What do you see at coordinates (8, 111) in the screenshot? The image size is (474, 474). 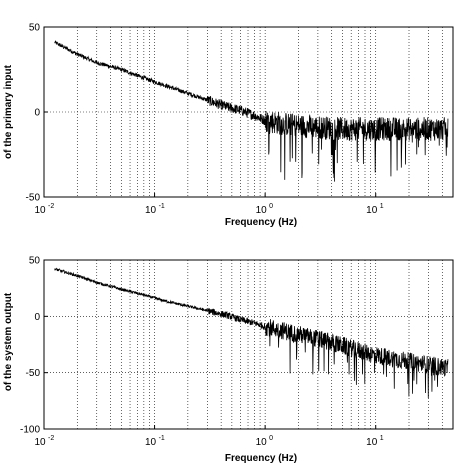 I see `y-axis-label: of the primary input` at bounding box center [8, 111].